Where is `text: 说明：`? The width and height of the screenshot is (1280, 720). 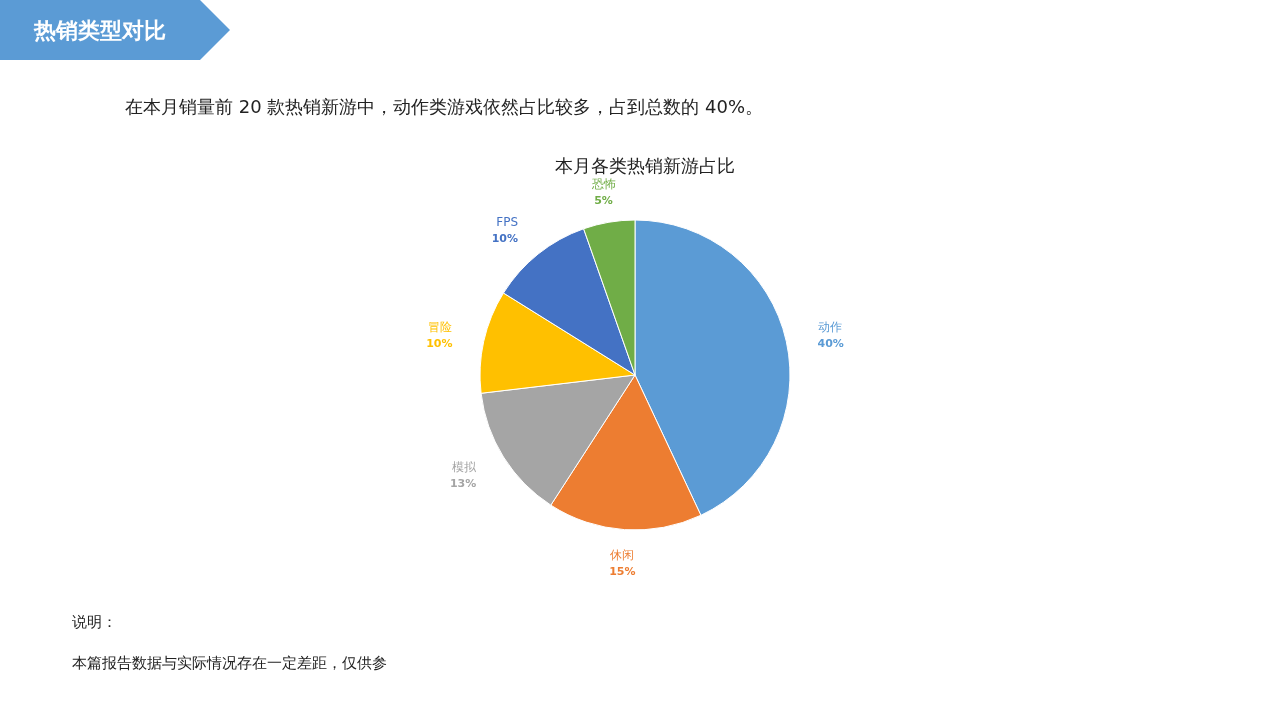
text: 说明： is located at coordinates (94, 622).